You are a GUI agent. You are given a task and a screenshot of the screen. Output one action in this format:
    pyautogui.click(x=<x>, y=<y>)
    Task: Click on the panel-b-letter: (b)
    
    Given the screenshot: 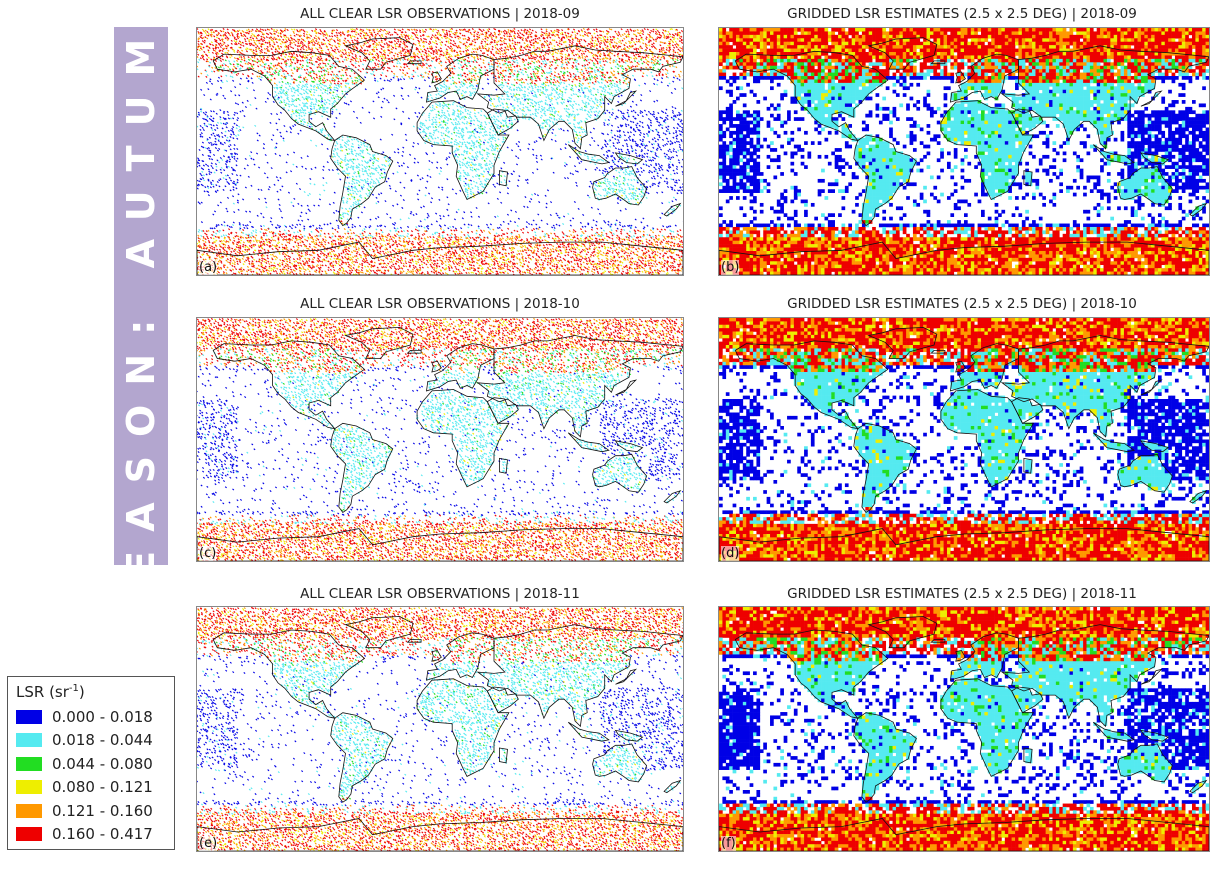 What is the action you would take?
    pyautogui.click(x=730, y=267)
    